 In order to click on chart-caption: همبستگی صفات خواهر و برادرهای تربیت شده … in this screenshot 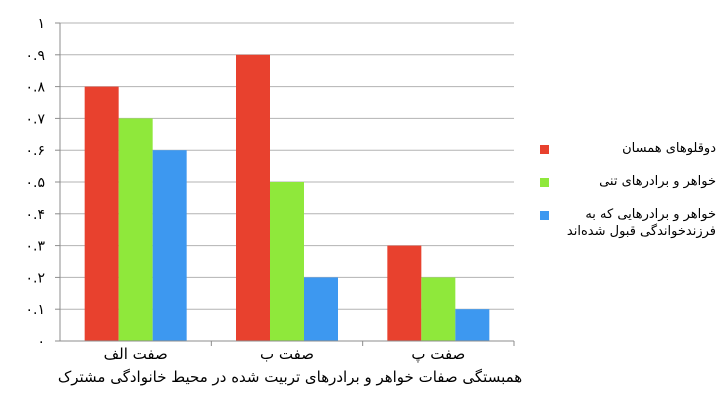, I will do `click(290, 377)`.